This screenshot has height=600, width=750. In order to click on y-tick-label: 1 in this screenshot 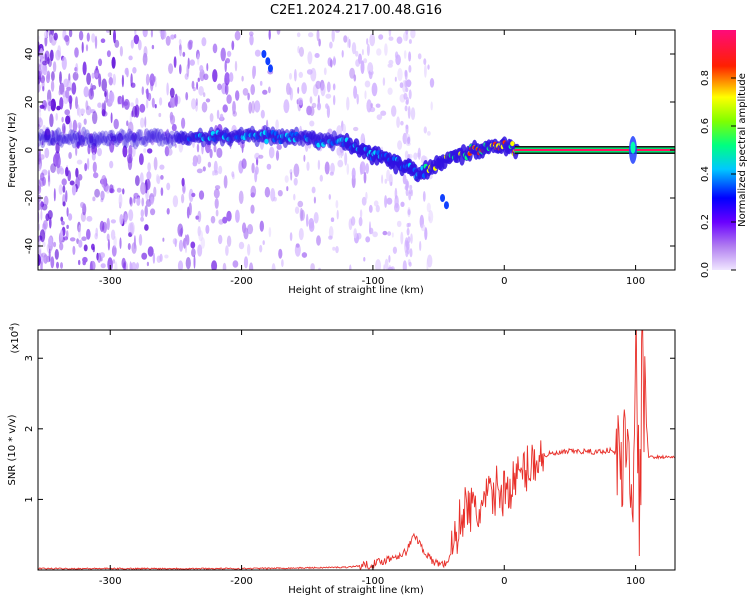, I will do `click(29, 499)`.